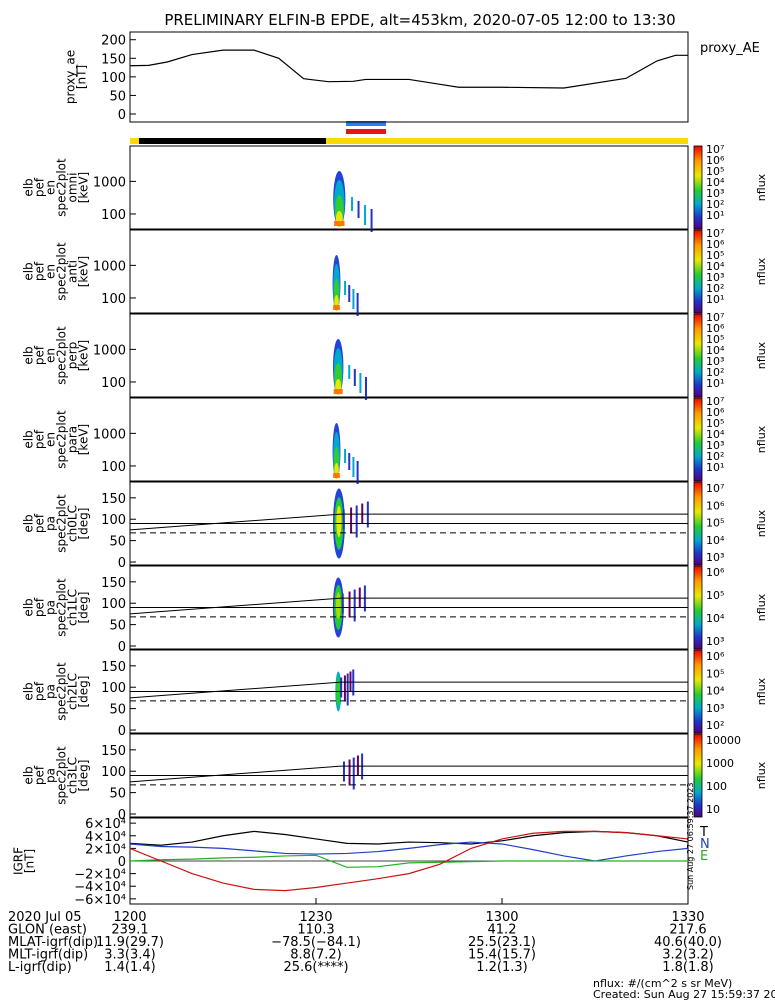 The height and width of the screenshot is (1000, 775). Describe the element at coordinates (698, 691) in the screenshot. I see `pa-ch2-colorbar-bar` at that location.